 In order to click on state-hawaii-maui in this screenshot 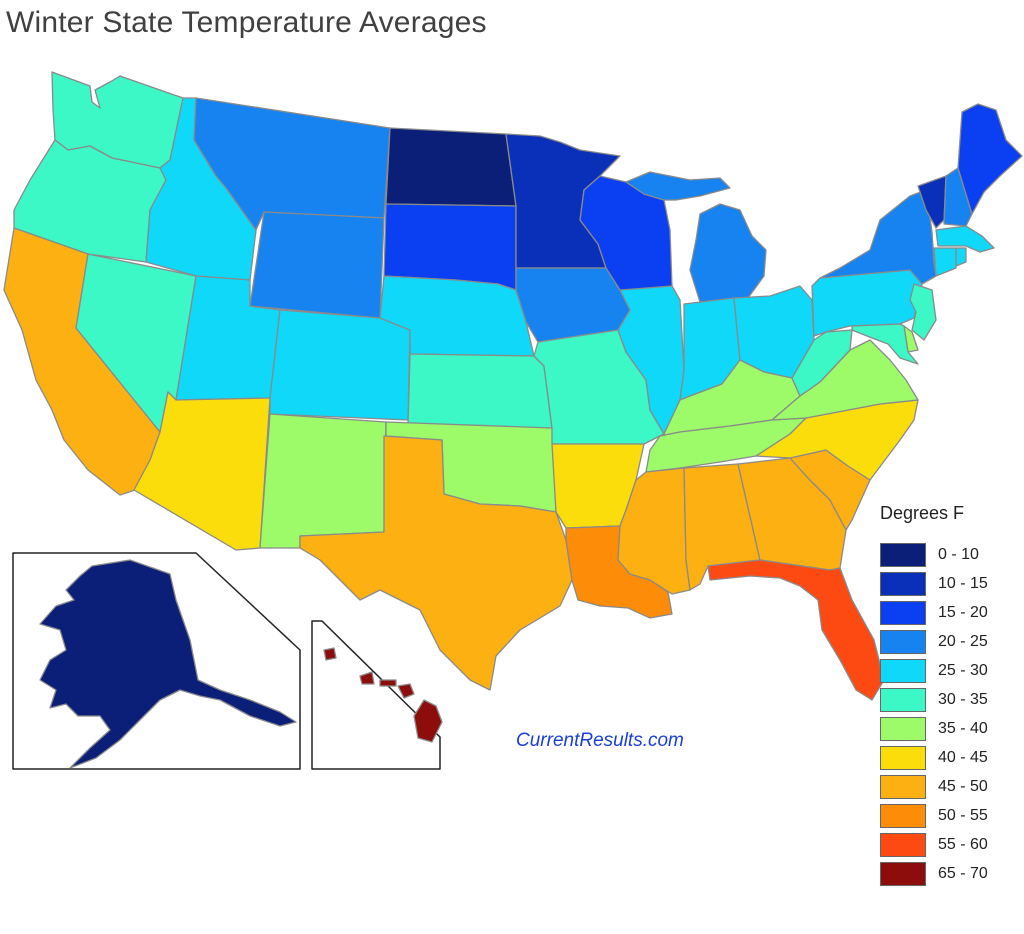, I will do `click(406, 691)`.